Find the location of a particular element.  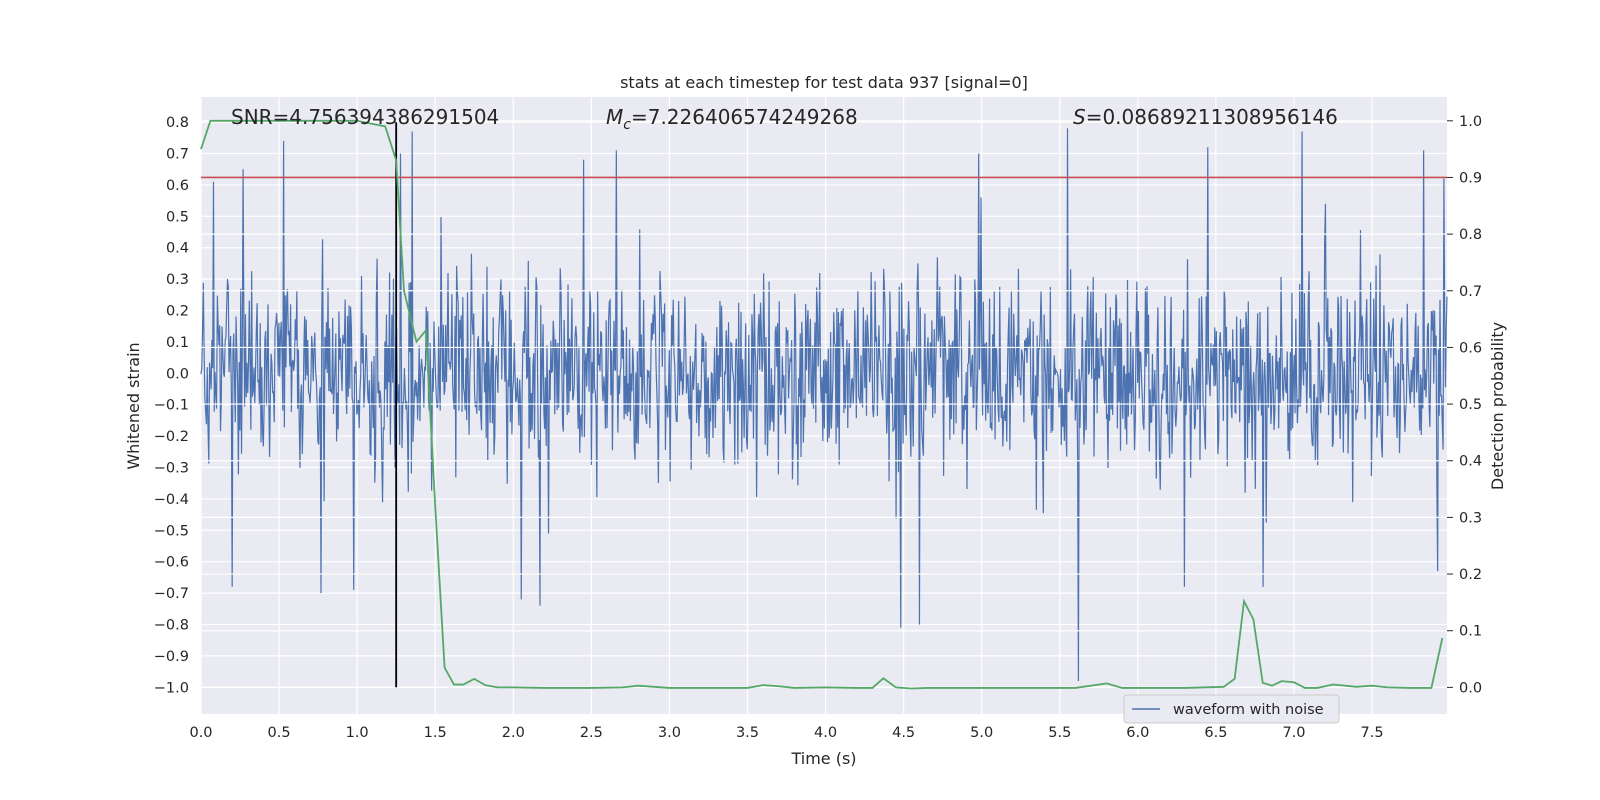

s-annotation: S=0.08689211308956146 is located at coordinates (1205, 117).